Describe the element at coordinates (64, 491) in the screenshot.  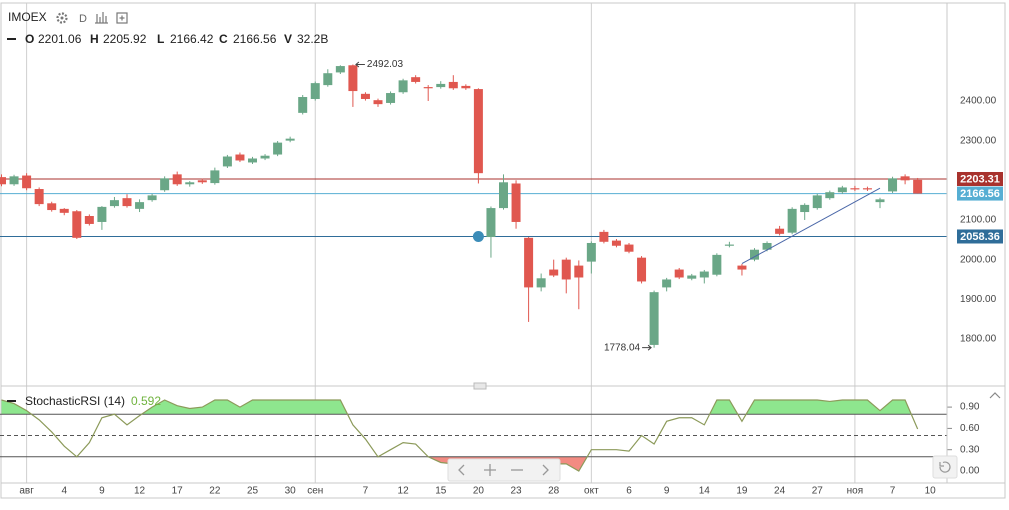
I see `x-tick-label: 4` at that location.